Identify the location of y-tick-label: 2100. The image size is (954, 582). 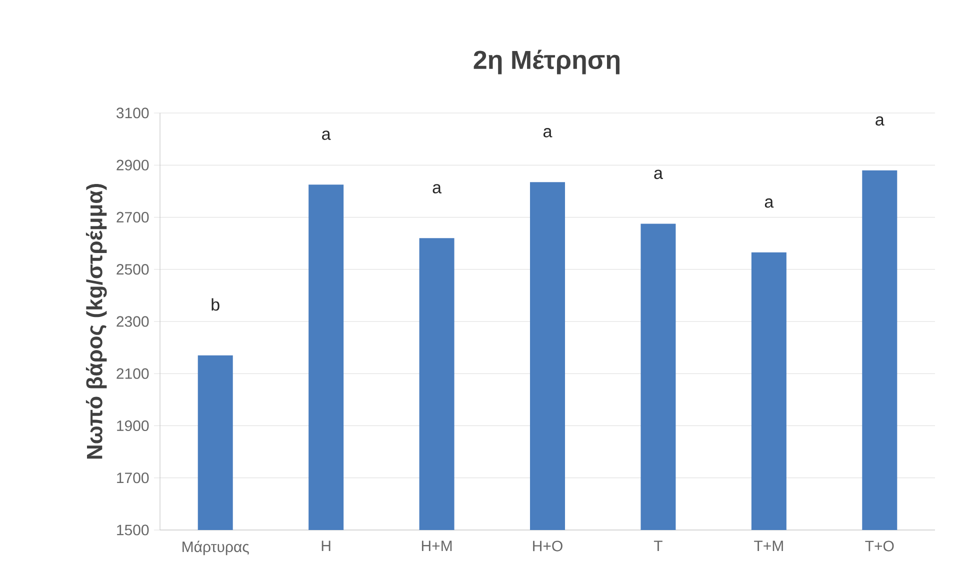
(132, 373).